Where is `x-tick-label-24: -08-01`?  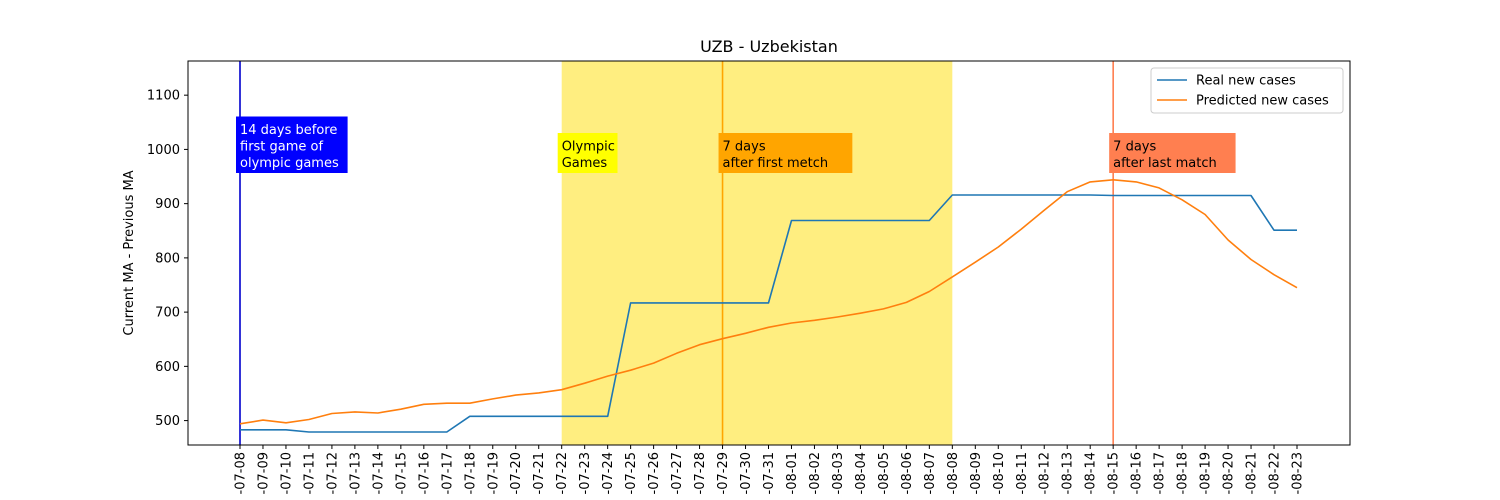
x-tick-label-24: -08-01 is located at coordinates (792, 473).